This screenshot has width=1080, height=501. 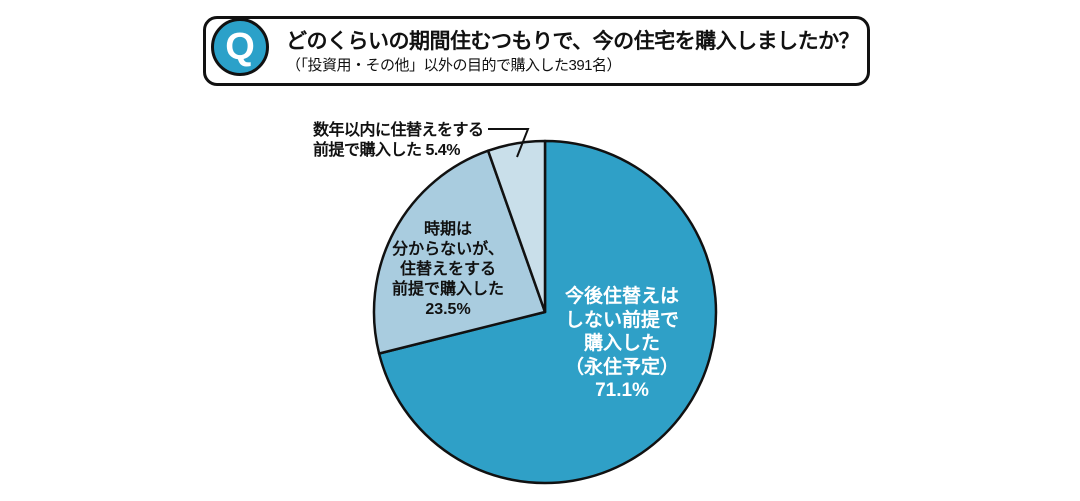 I want to click on callout-line, so click(x=509, y=143).